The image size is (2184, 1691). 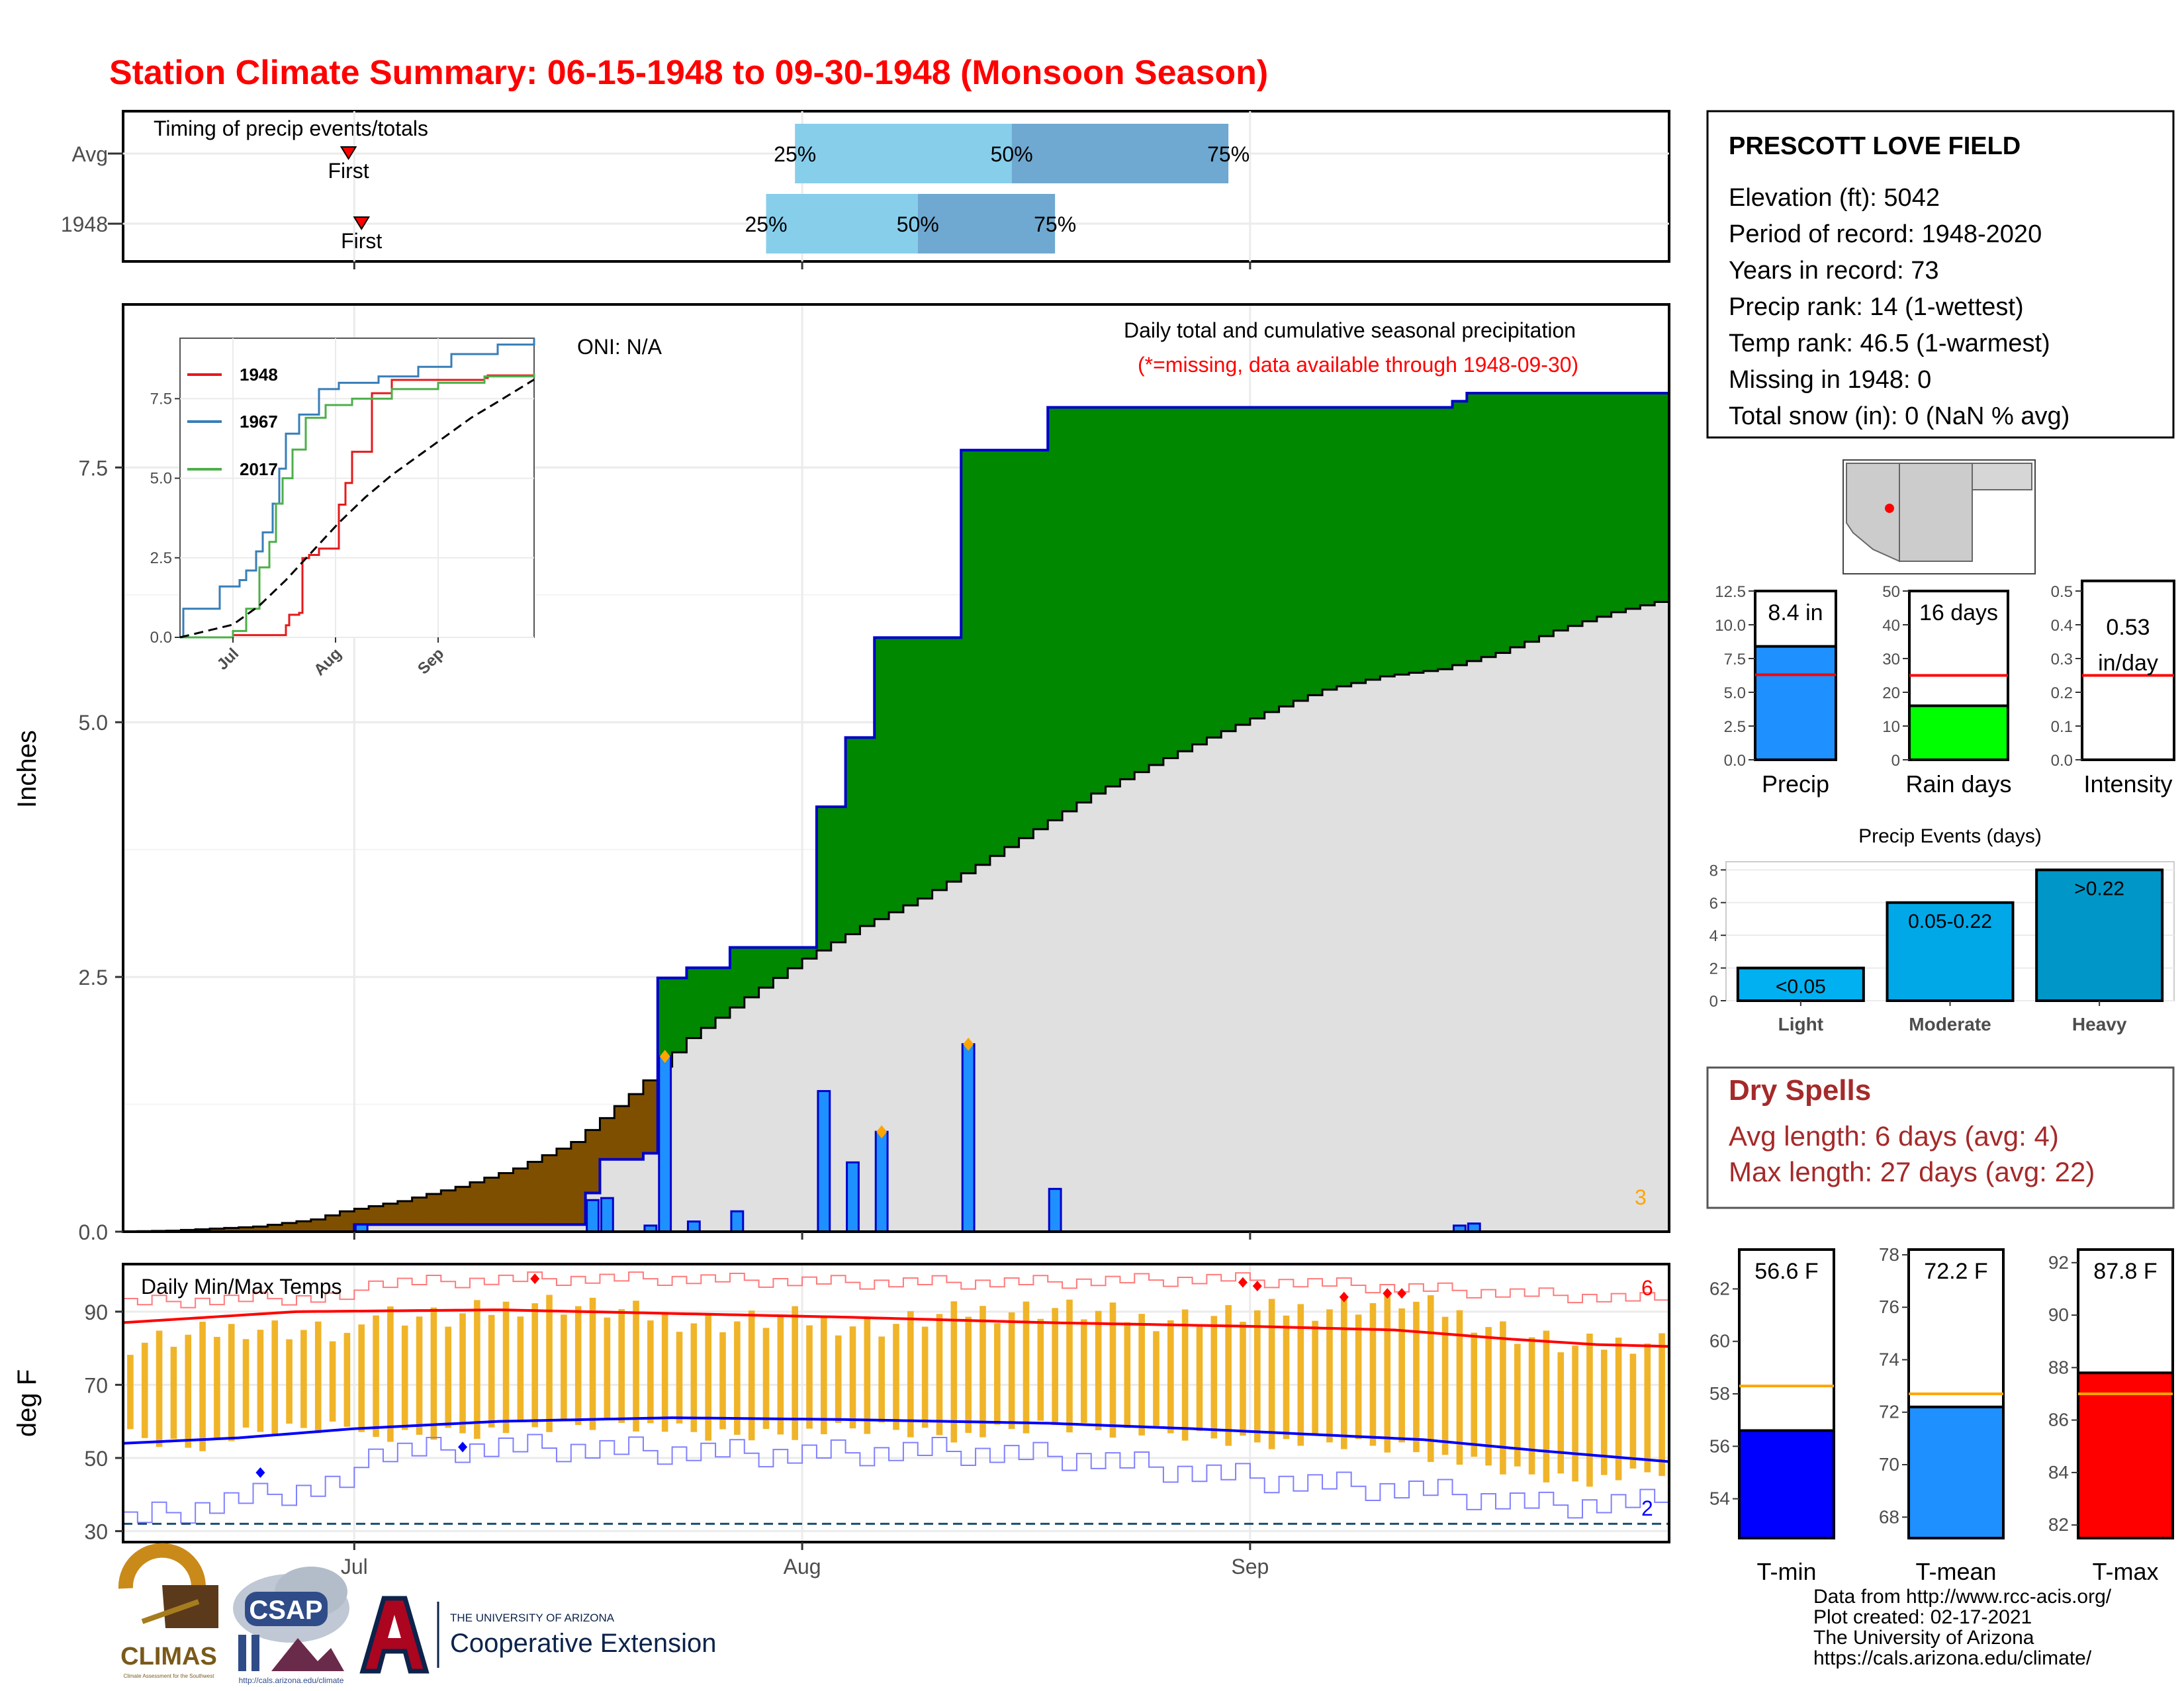 What do you see at coordinates (1834, 271) in the screenshot?
I see `station-detail-line: Years in record: 73` at bounding box center [1834, 271].